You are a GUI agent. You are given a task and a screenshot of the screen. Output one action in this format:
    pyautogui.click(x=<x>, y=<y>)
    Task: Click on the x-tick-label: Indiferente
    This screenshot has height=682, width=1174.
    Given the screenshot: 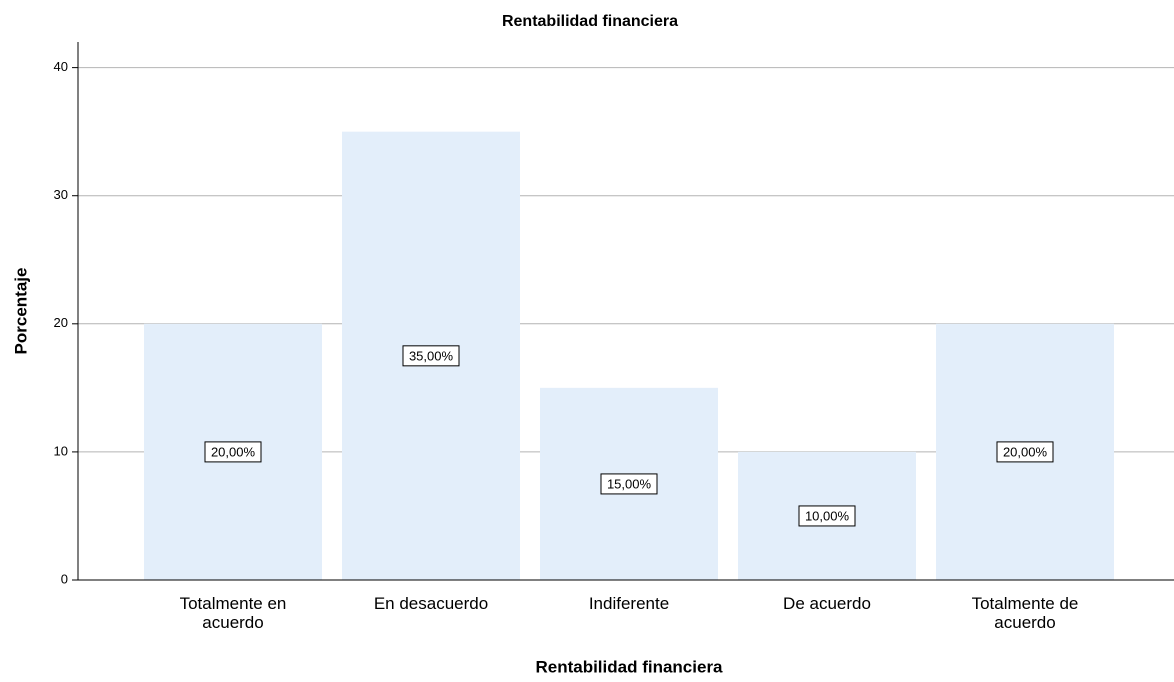 What is the action you would take?
    pyautogui.click(x=629, y=603)
    